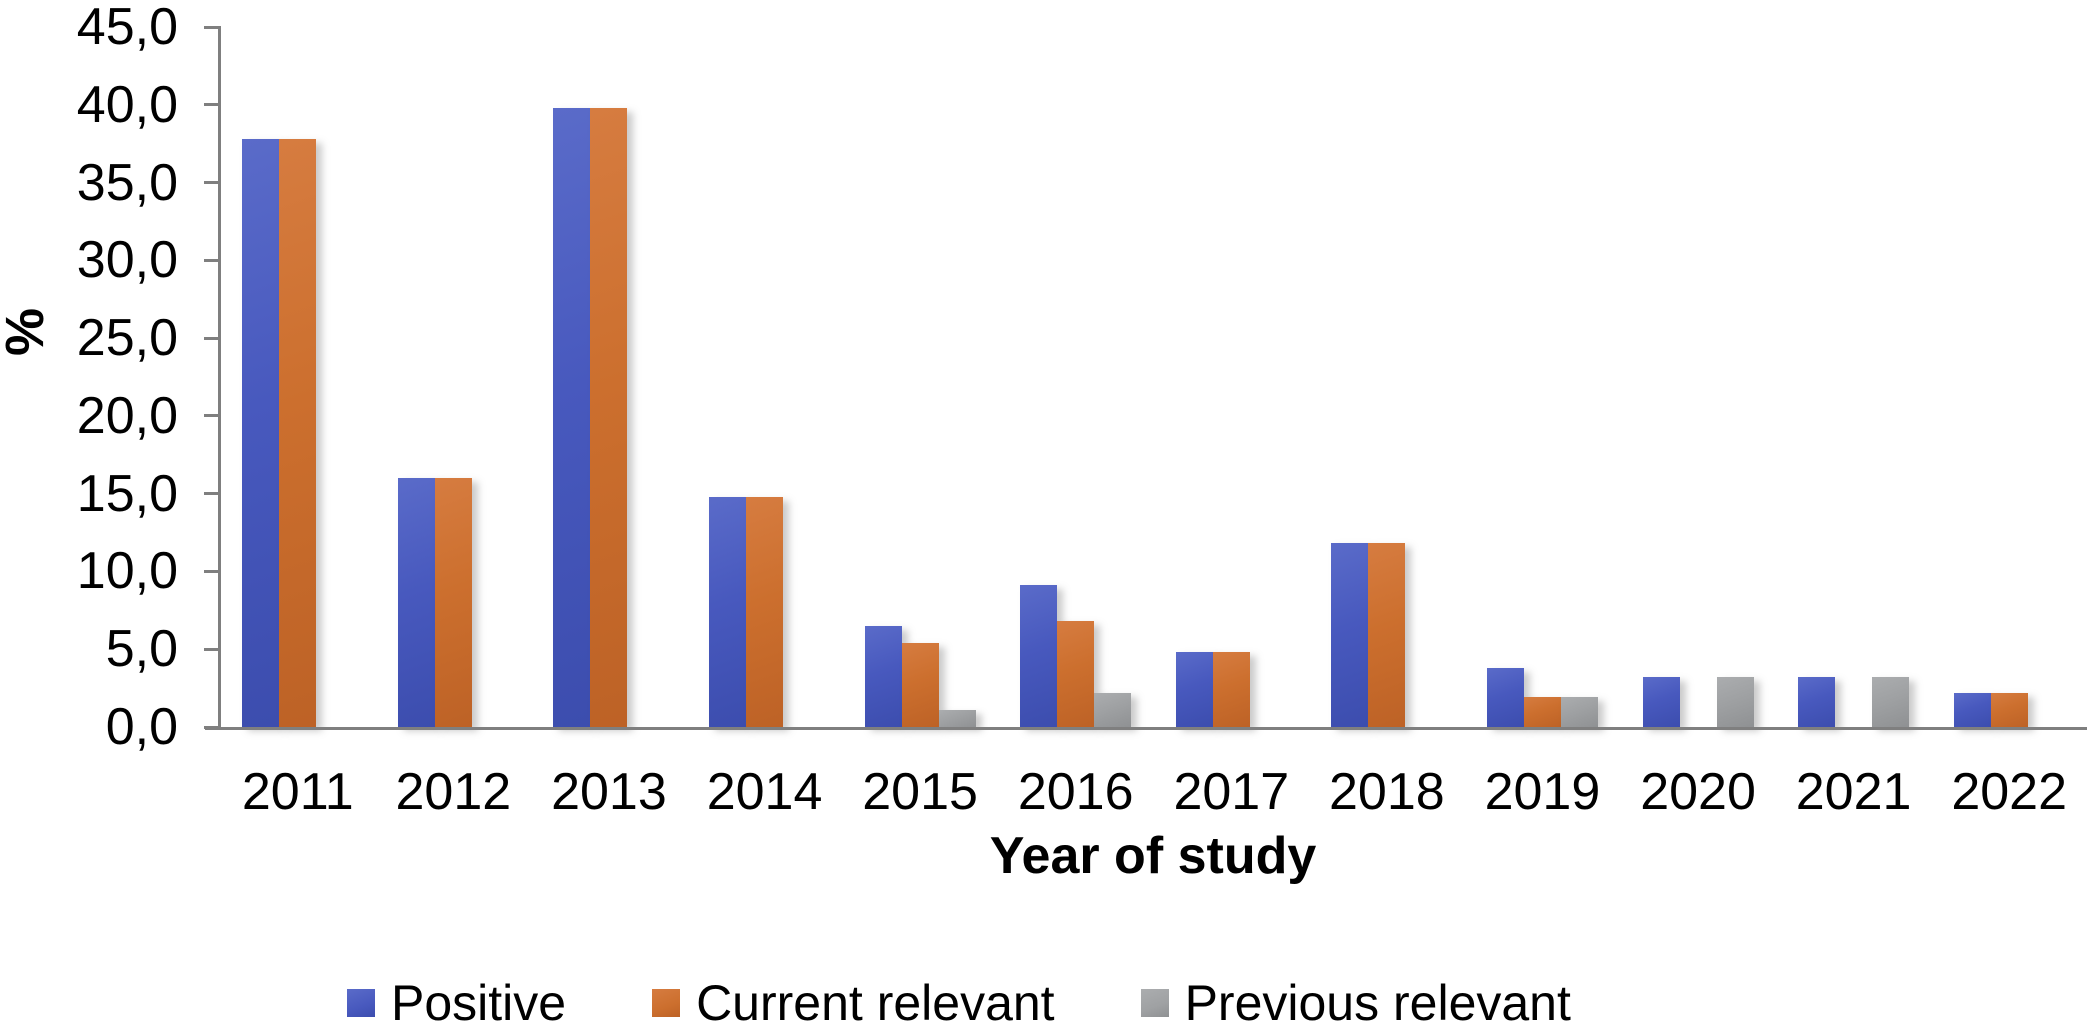  I want to click on bar-2011-current-relevant, so click(298, 433).